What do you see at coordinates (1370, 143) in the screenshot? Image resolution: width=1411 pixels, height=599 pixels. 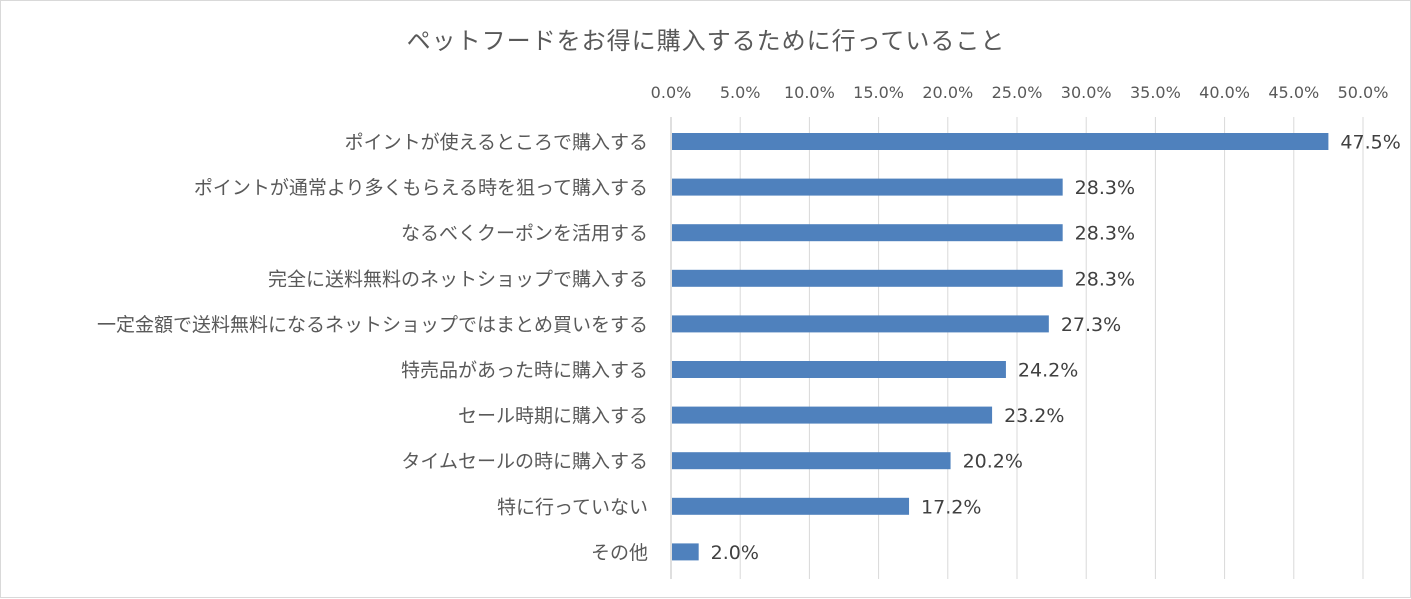 I see `data-label: 47.5%` at bounding box center [1370, 143].